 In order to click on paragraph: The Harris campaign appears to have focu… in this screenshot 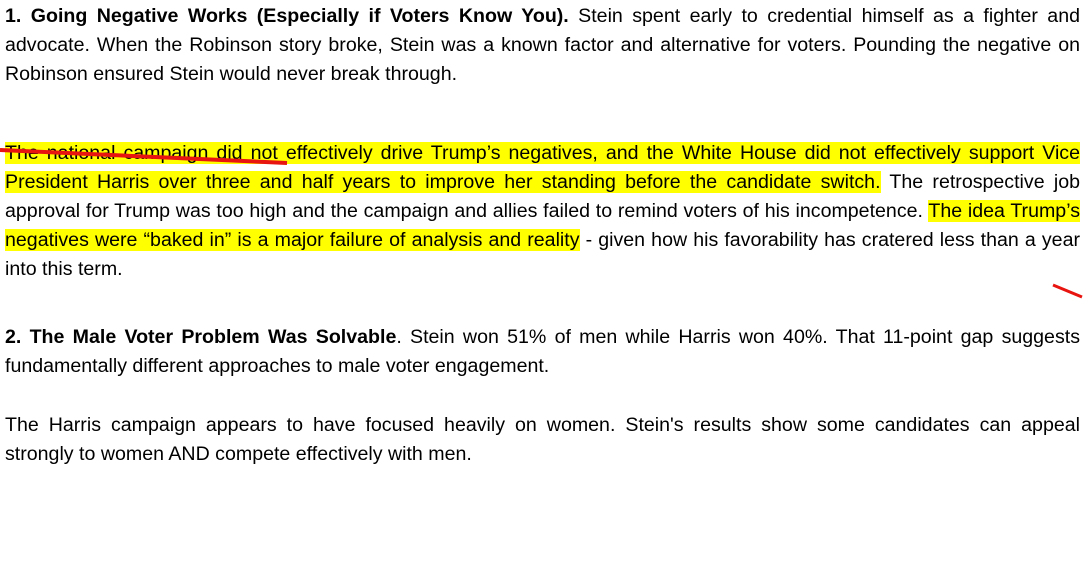, I will do `click(542, 440)`.